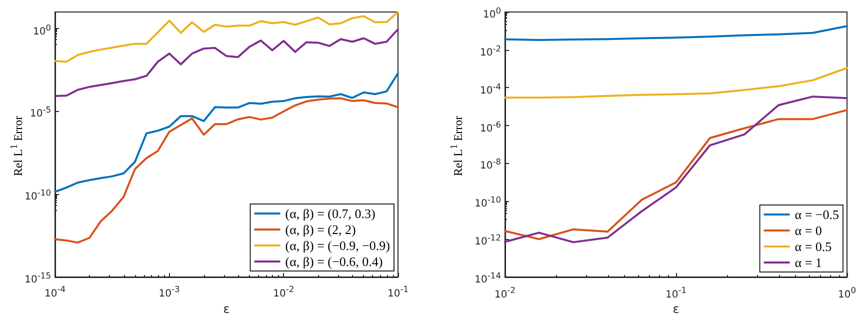  I want to click on x-tick-label: 10$^{-4}$, so click(55, 292).